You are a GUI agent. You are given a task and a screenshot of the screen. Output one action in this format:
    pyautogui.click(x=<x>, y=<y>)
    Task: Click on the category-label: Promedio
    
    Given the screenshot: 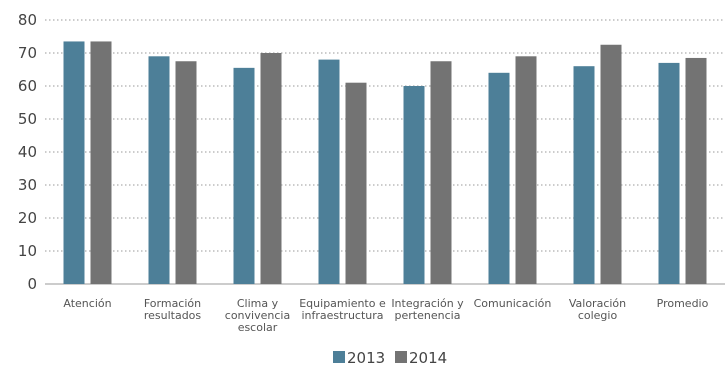 What is the action you would take?
    pyautogui.click(x=683, y=303)
    